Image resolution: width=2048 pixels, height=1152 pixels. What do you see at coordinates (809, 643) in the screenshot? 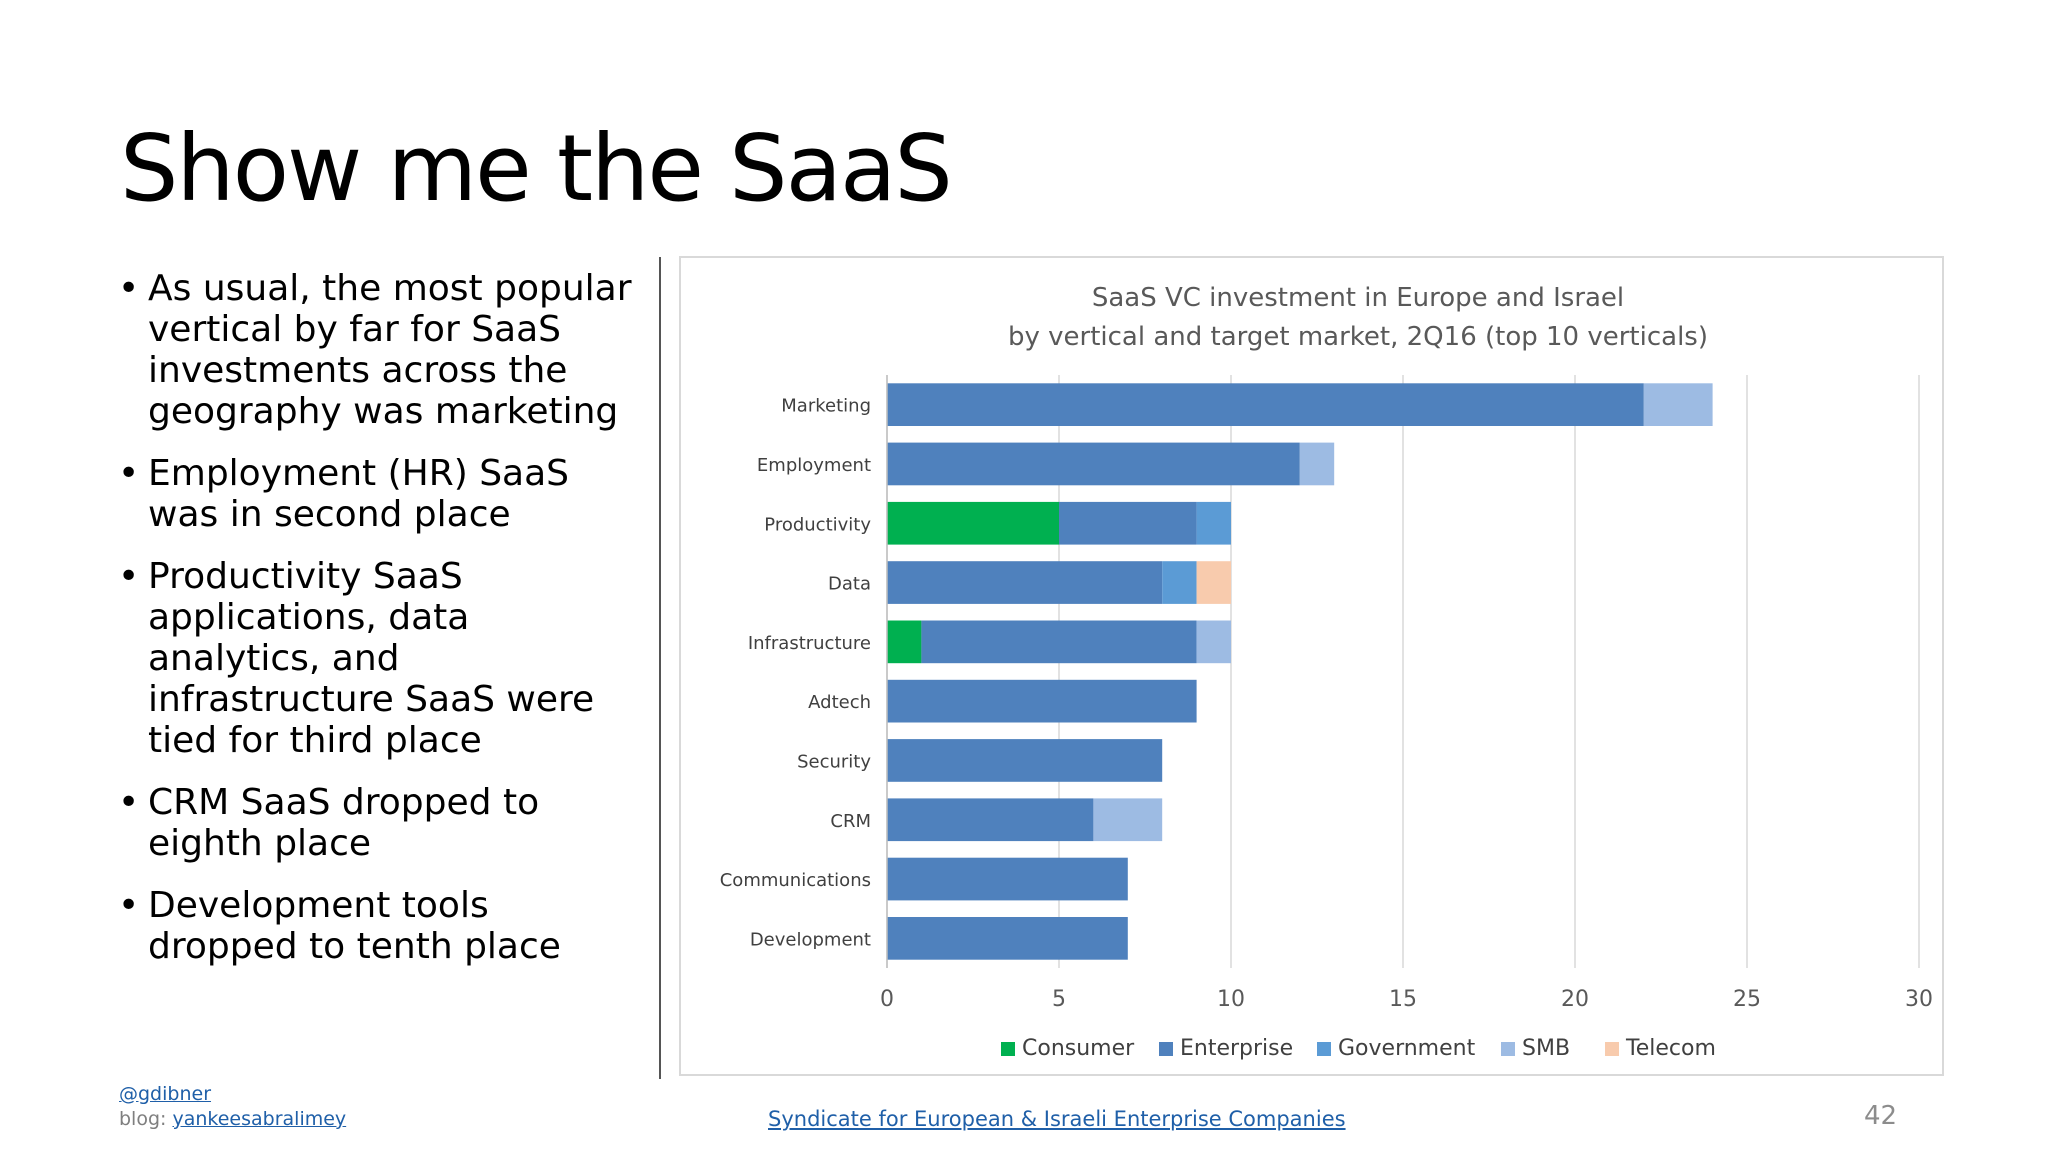
I see `category-label: Infrastructure` at bounding box center [809, 643].